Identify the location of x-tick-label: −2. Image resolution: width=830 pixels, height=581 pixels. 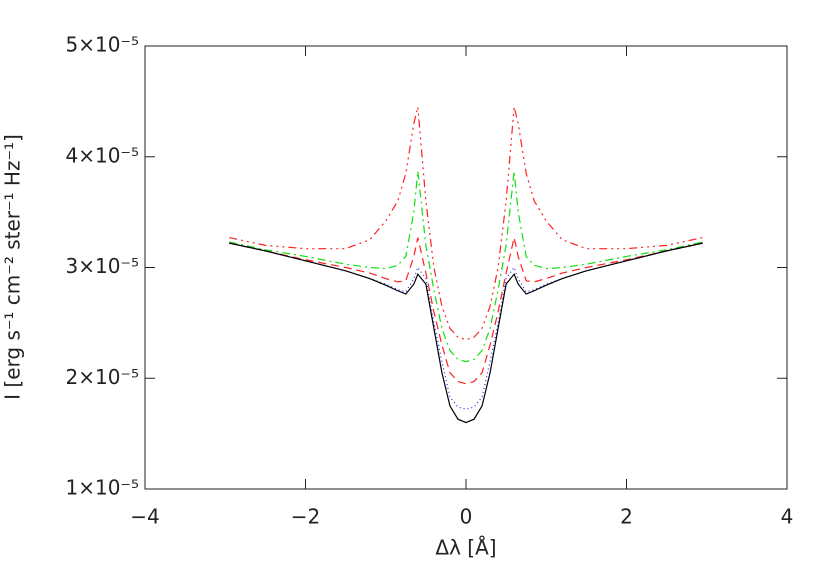
(305, 517).